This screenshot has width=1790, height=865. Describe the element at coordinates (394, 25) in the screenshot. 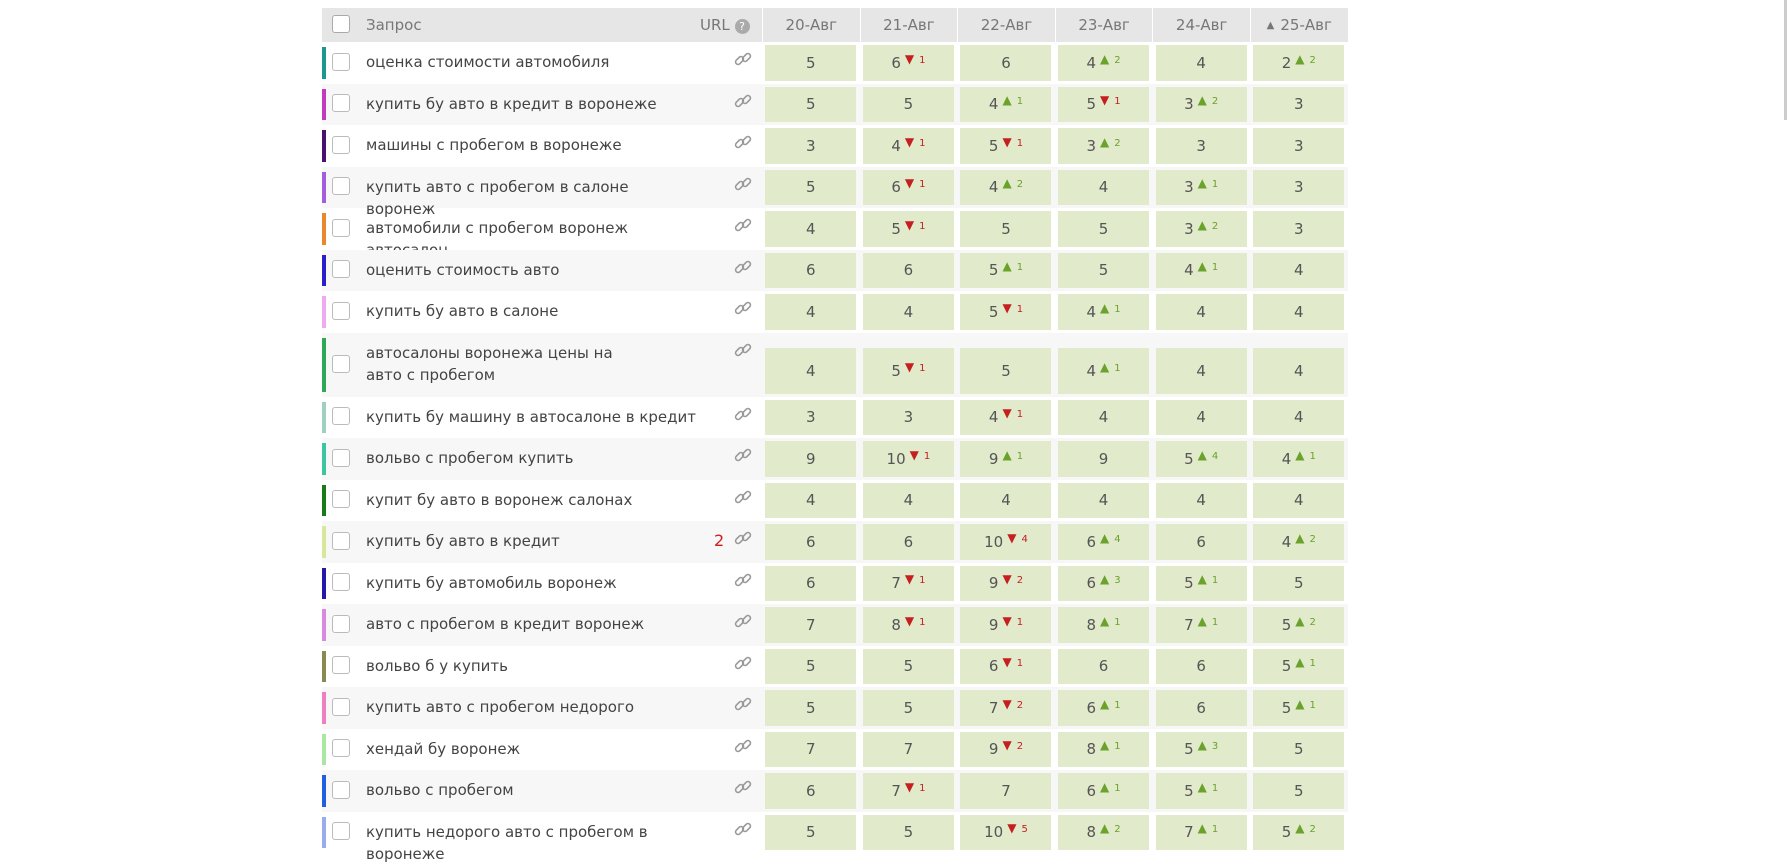

I see `query-header: Запрос` at that location.